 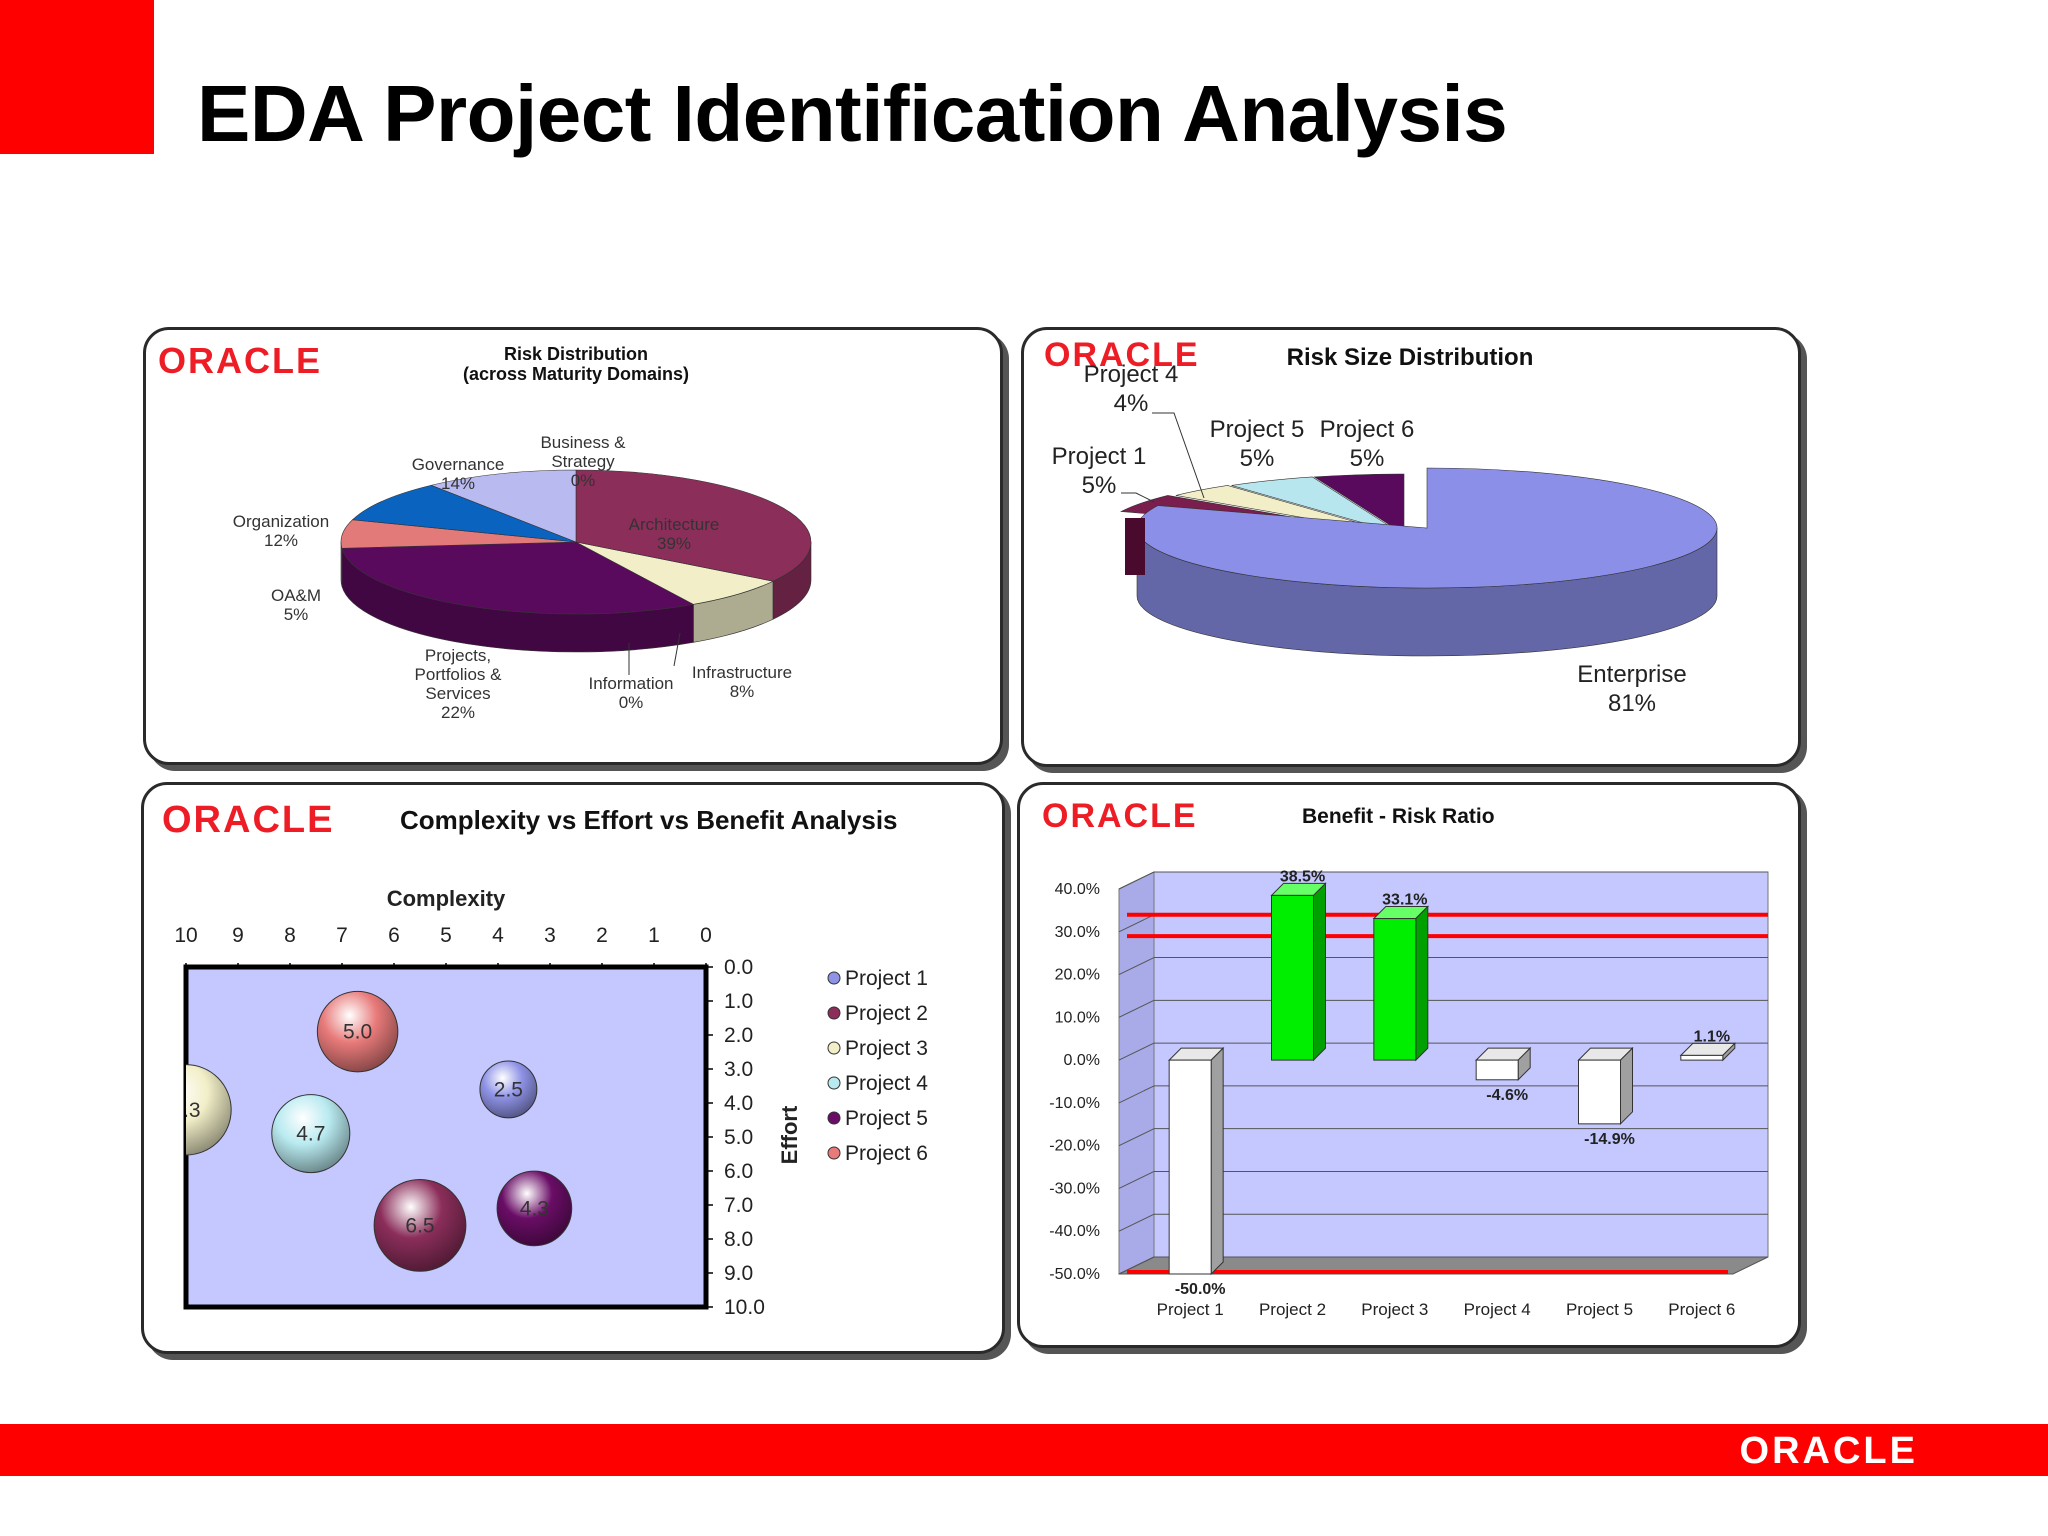 What do you see at coordinates (649, 820) in the screenshot?
I see `panel-title: Complexity vs Effort vs Benefit Analysis` at bounding box center [649, 820].